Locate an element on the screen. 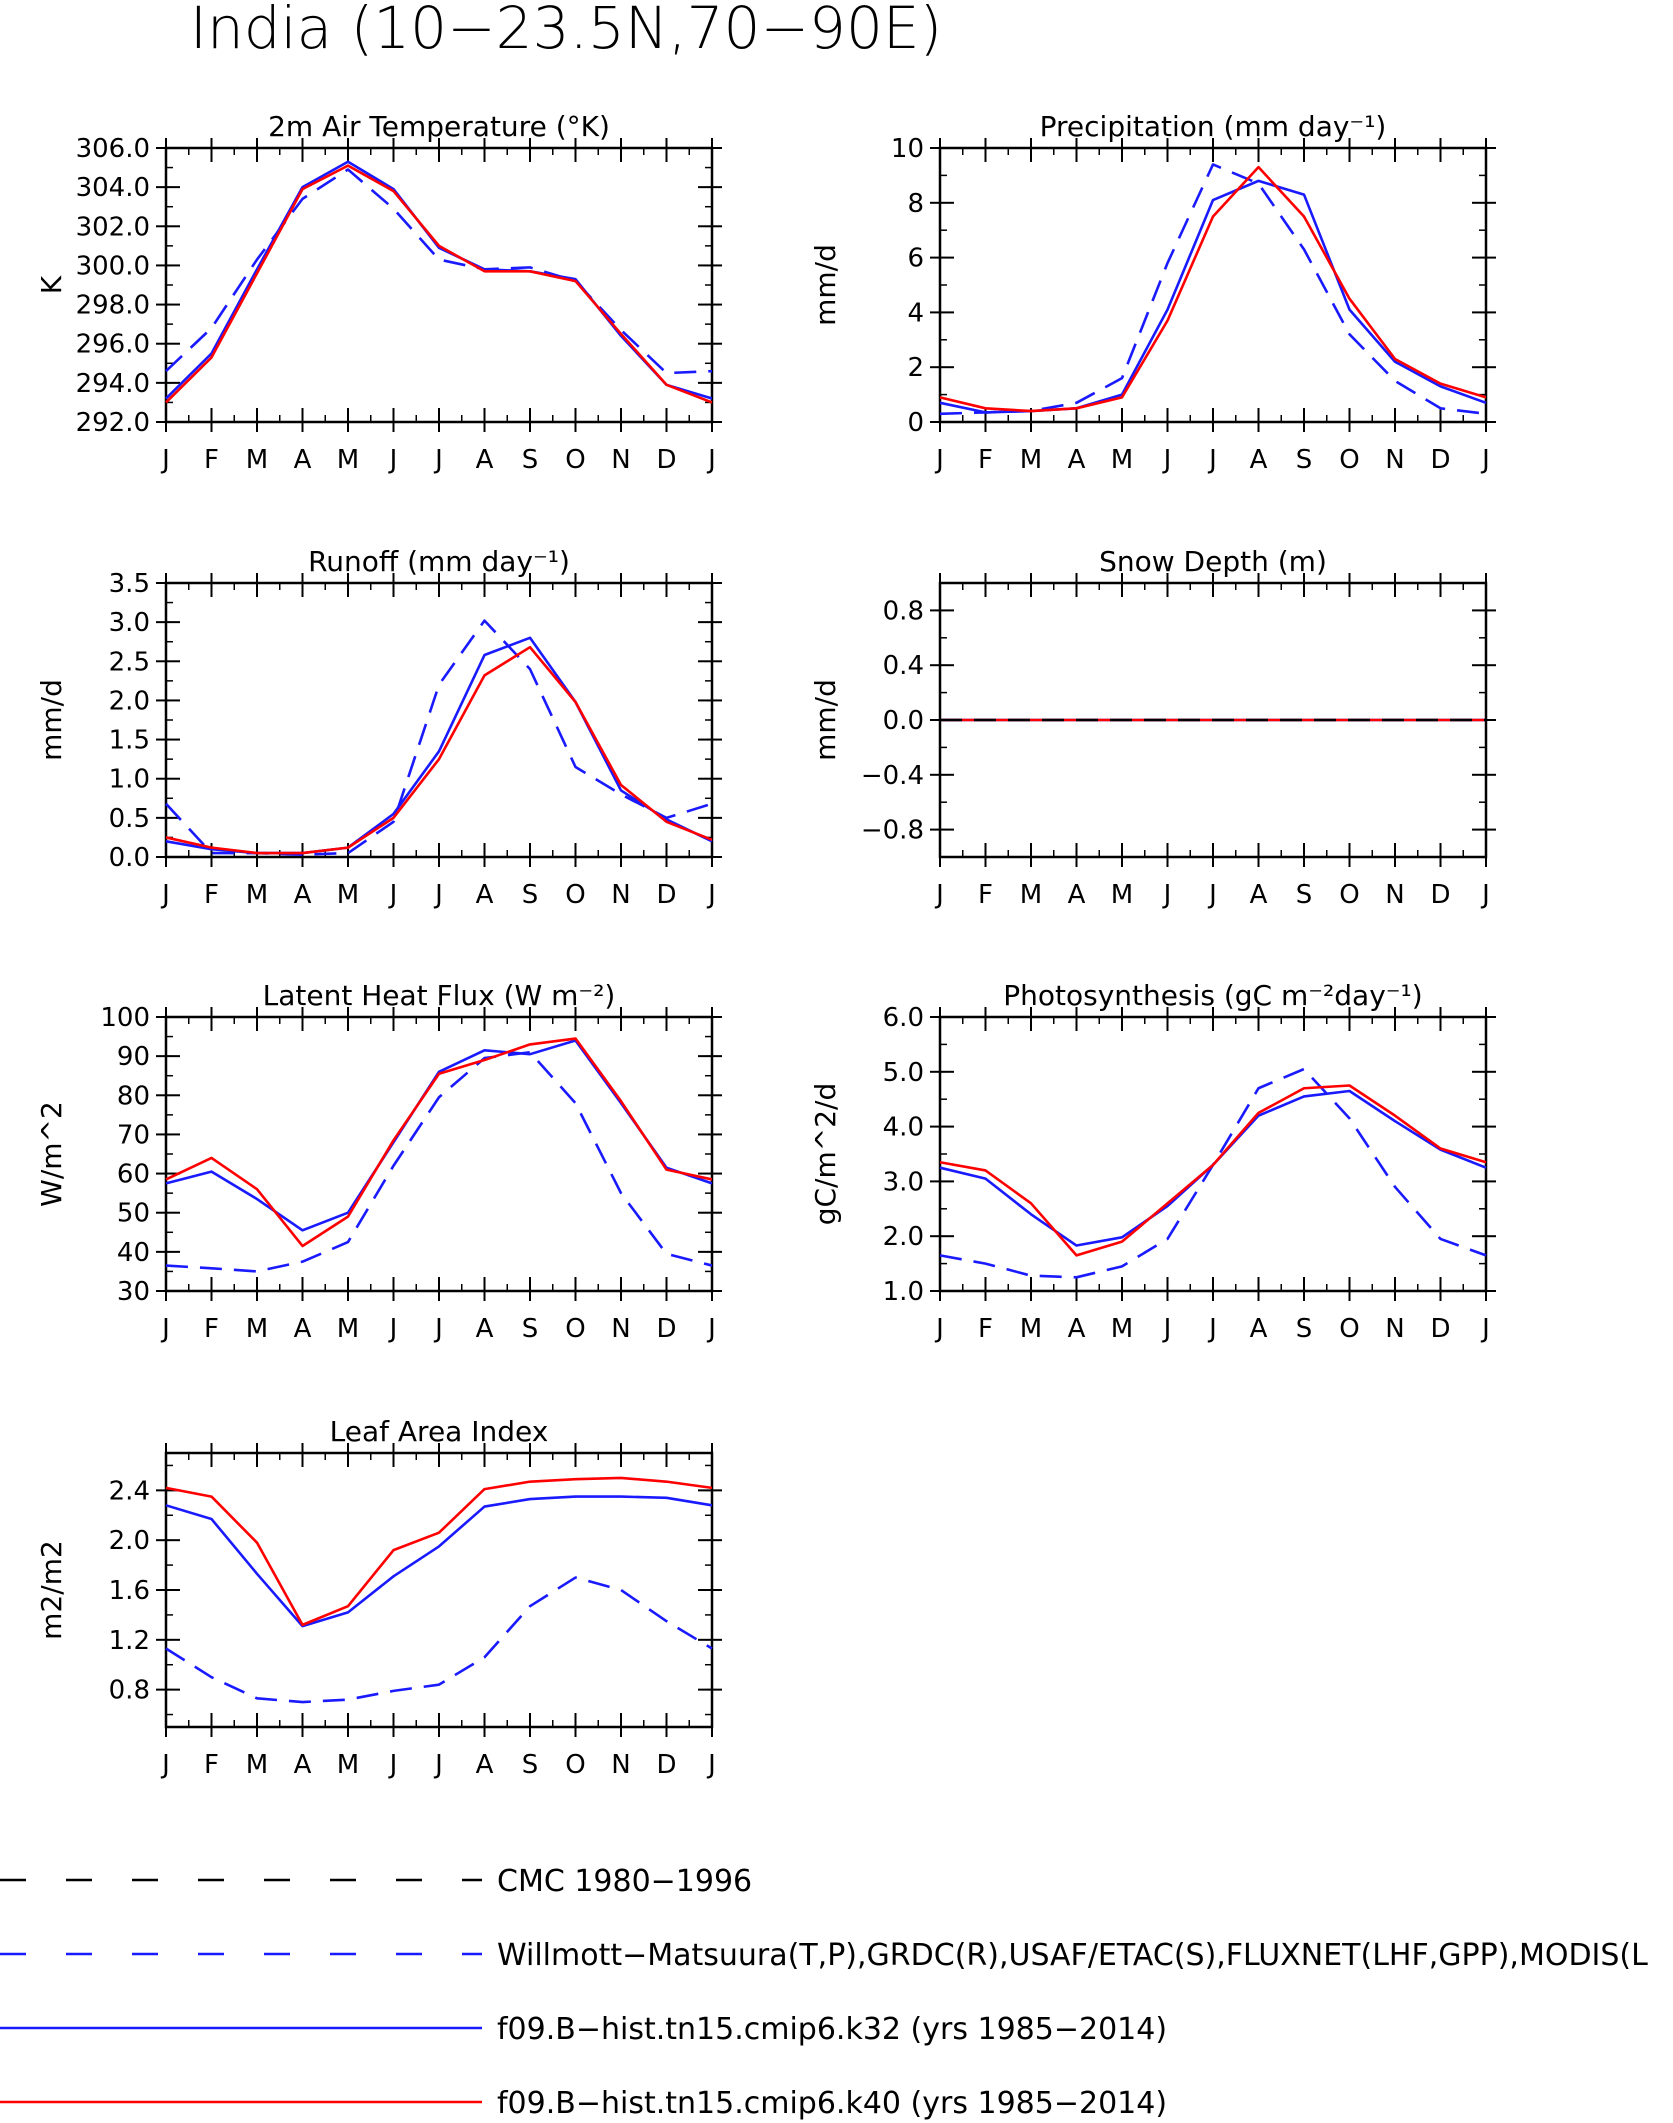  y-tick-label: 2.0 is located at coordinates (903, 1237).